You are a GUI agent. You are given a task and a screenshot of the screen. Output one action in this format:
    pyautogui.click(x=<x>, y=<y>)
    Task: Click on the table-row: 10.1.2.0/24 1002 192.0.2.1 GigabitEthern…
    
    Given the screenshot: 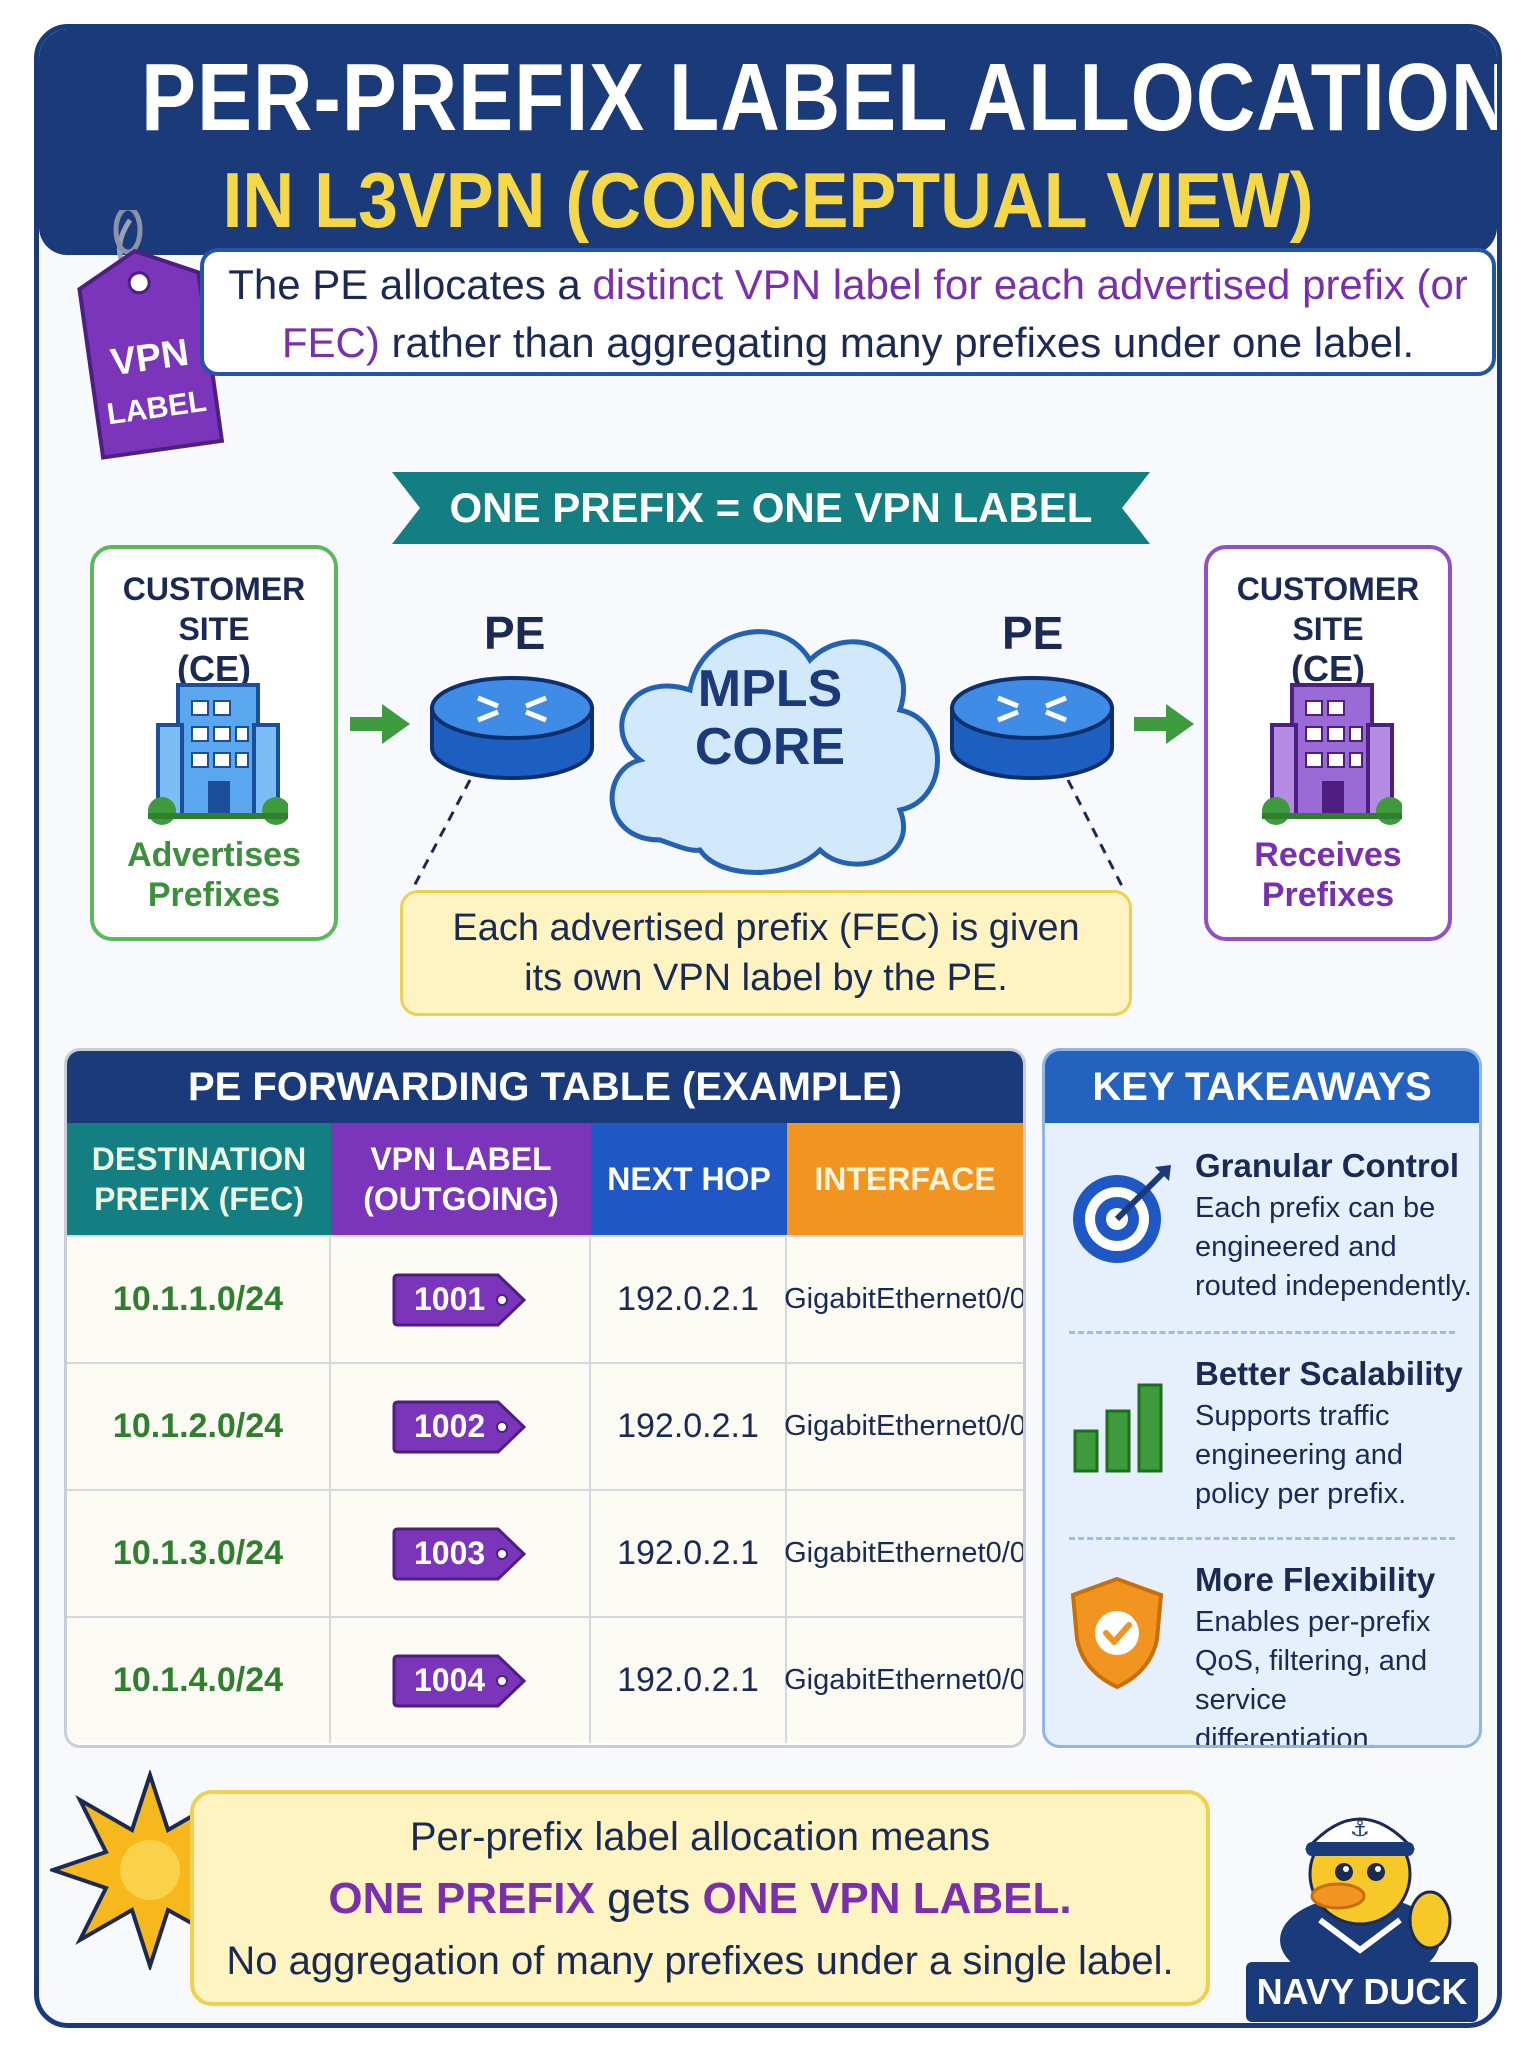 What is the action you would take?
    pyautogui.click(x=545, y=1425)
    